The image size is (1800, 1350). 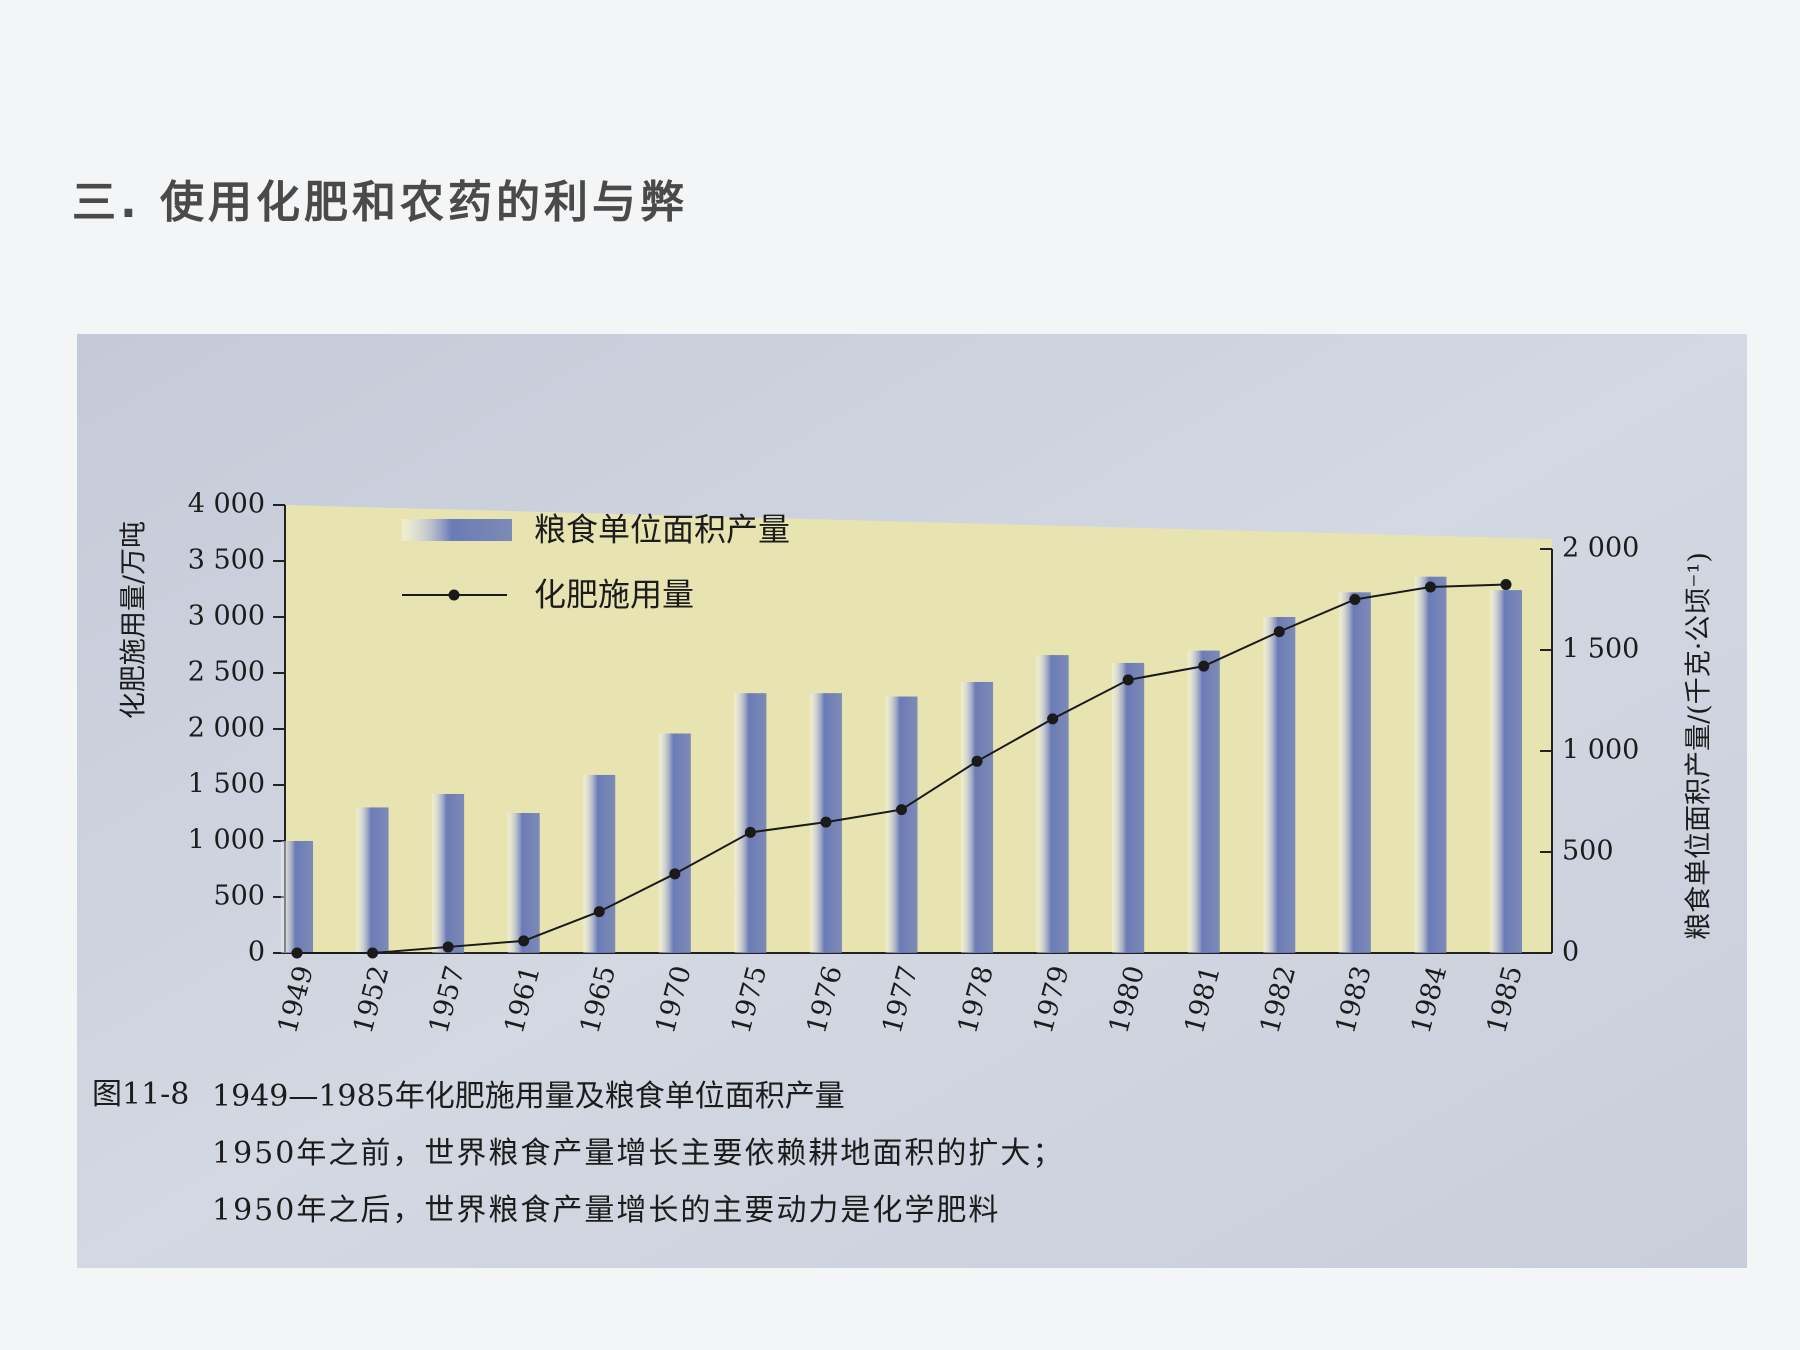 I want to click on y-tick-label: 500, so click(x=239, y=896).